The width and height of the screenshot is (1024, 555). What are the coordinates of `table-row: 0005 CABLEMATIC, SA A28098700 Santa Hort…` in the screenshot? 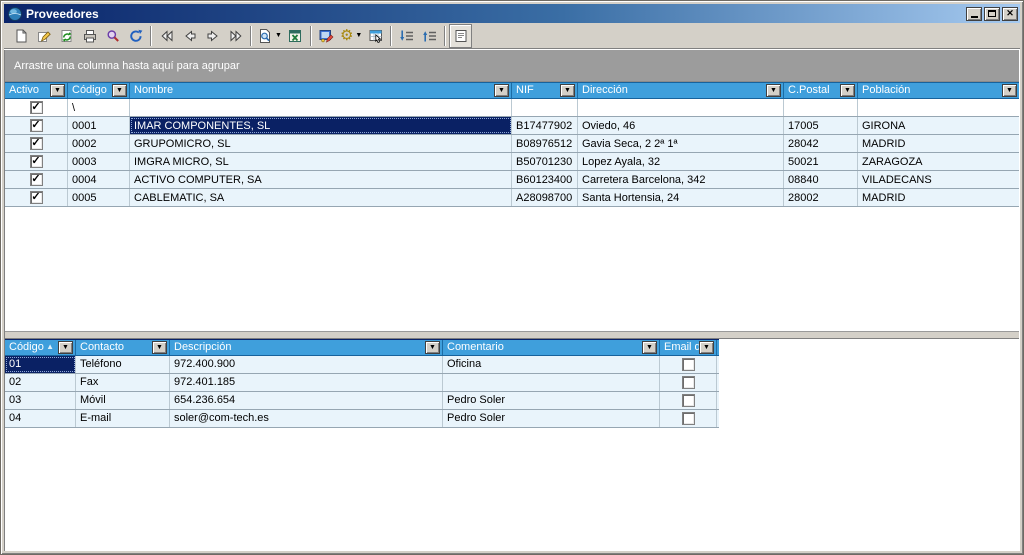 It's located at (512, 198).